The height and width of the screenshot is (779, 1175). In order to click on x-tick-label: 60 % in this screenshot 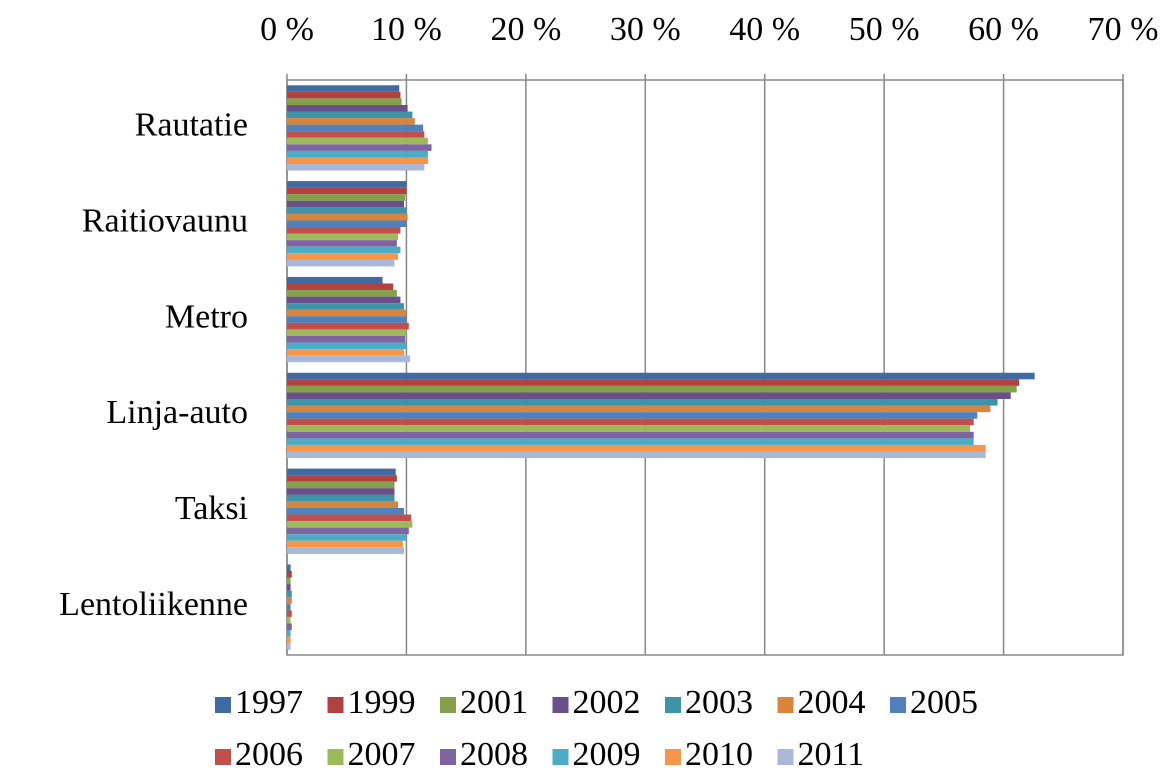, I will do `click(1003, 29)`.